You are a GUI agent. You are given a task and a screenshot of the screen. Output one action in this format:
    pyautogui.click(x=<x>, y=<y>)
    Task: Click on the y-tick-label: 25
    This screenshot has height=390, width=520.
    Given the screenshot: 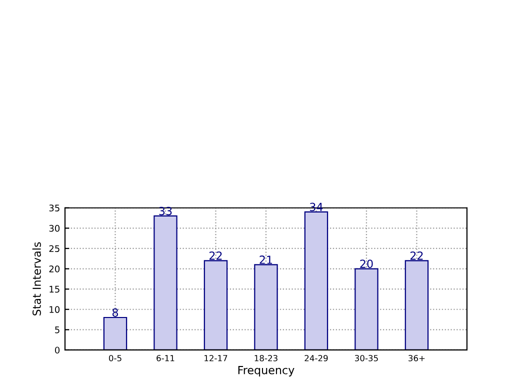 What is the action you would take?
    pyautogui.click(x=54, y=248)
    